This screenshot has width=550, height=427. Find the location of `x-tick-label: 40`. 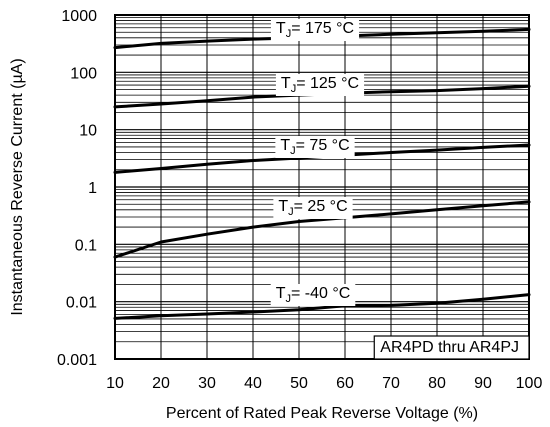

x-tick-label: 40 is located at coordinates (253, 383).